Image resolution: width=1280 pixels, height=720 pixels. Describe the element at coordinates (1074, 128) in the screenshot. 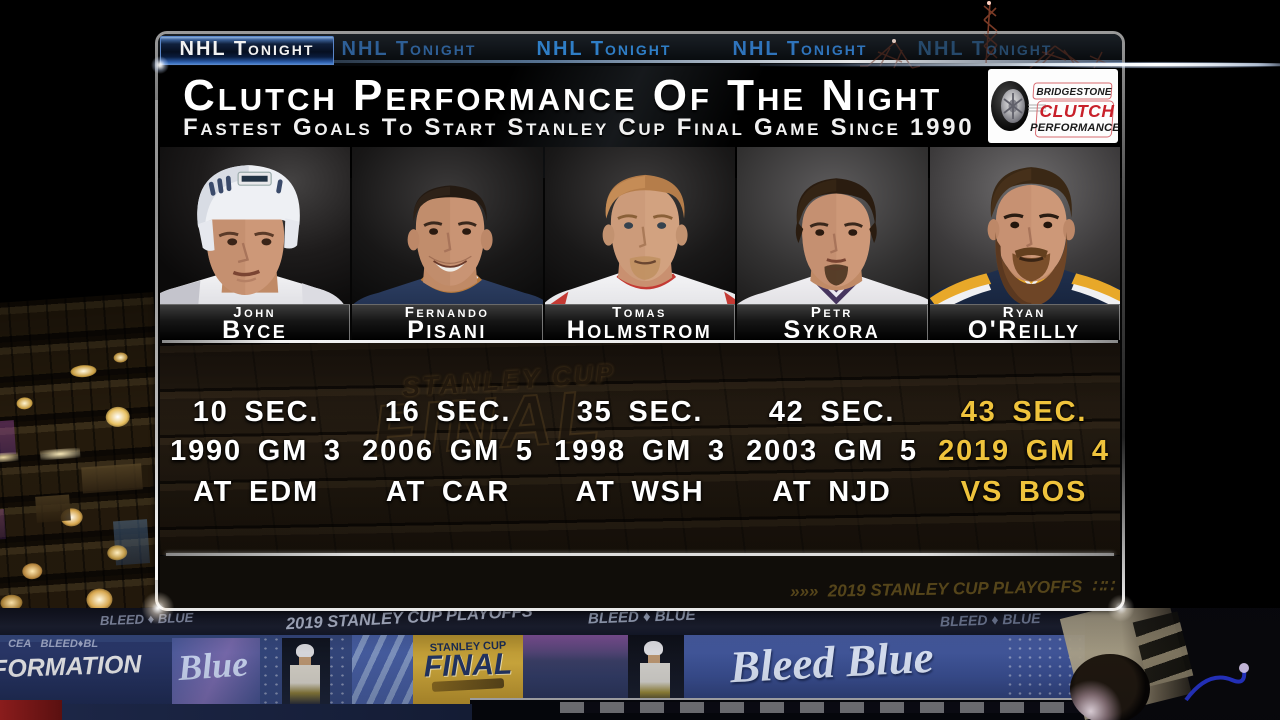

I see `svg-text: PERFORMANCE` at that location.